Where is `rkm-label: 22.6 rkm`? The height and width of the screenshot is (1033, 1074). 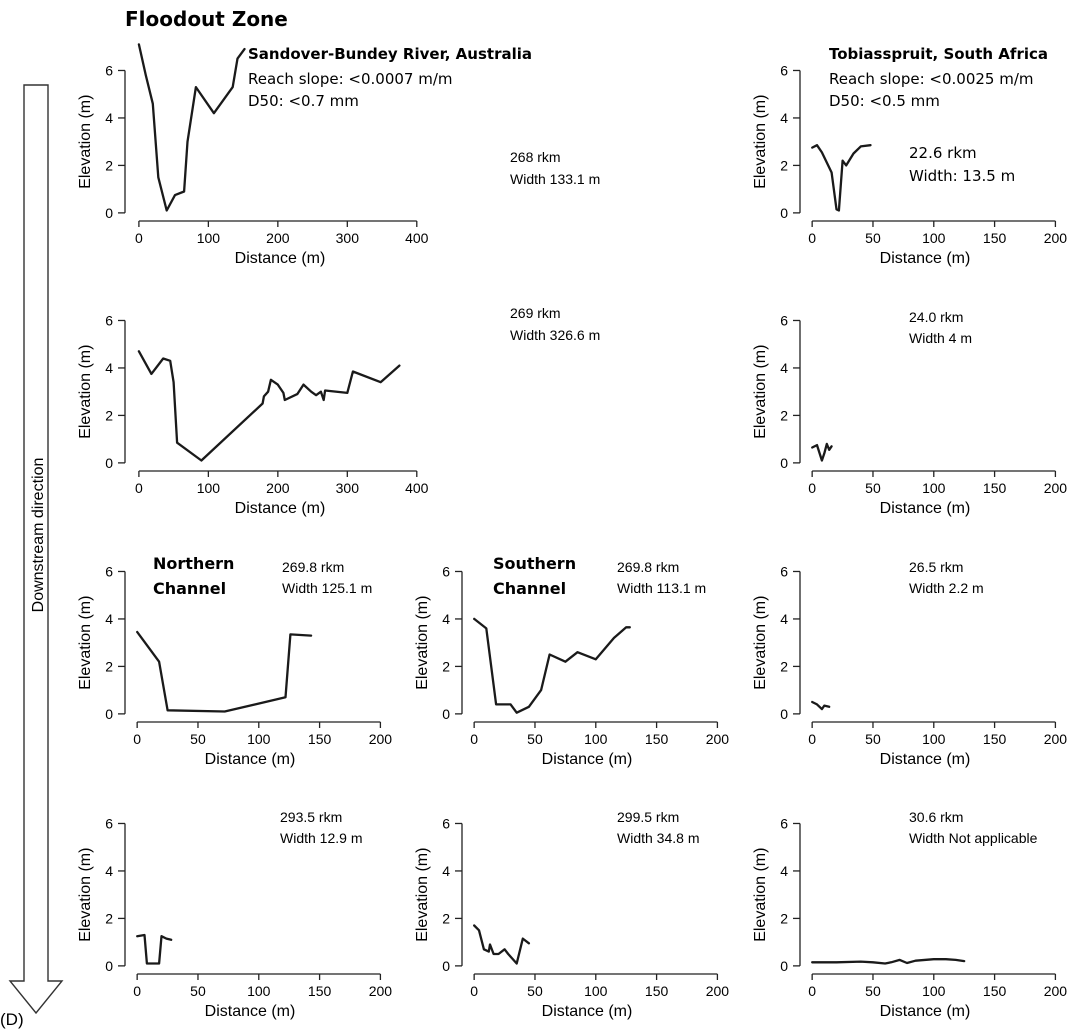 rkm-label: 22.6 rkm is located at coordinates (943, 153).